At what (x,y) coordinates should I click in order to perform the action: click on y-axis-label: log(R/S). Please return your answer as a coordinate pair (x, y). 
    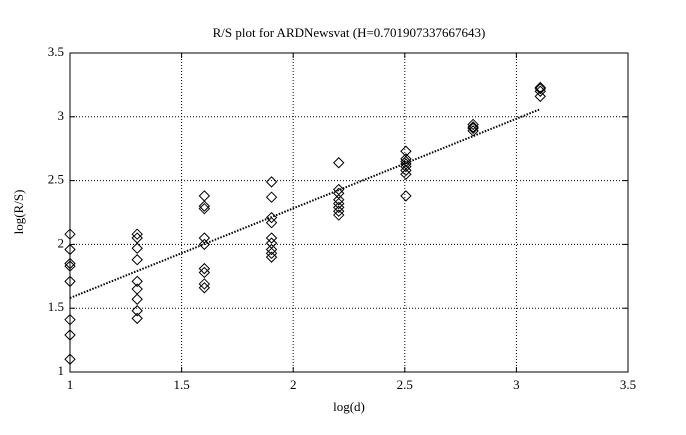
    Looking at the image, I should click on (18, 212).